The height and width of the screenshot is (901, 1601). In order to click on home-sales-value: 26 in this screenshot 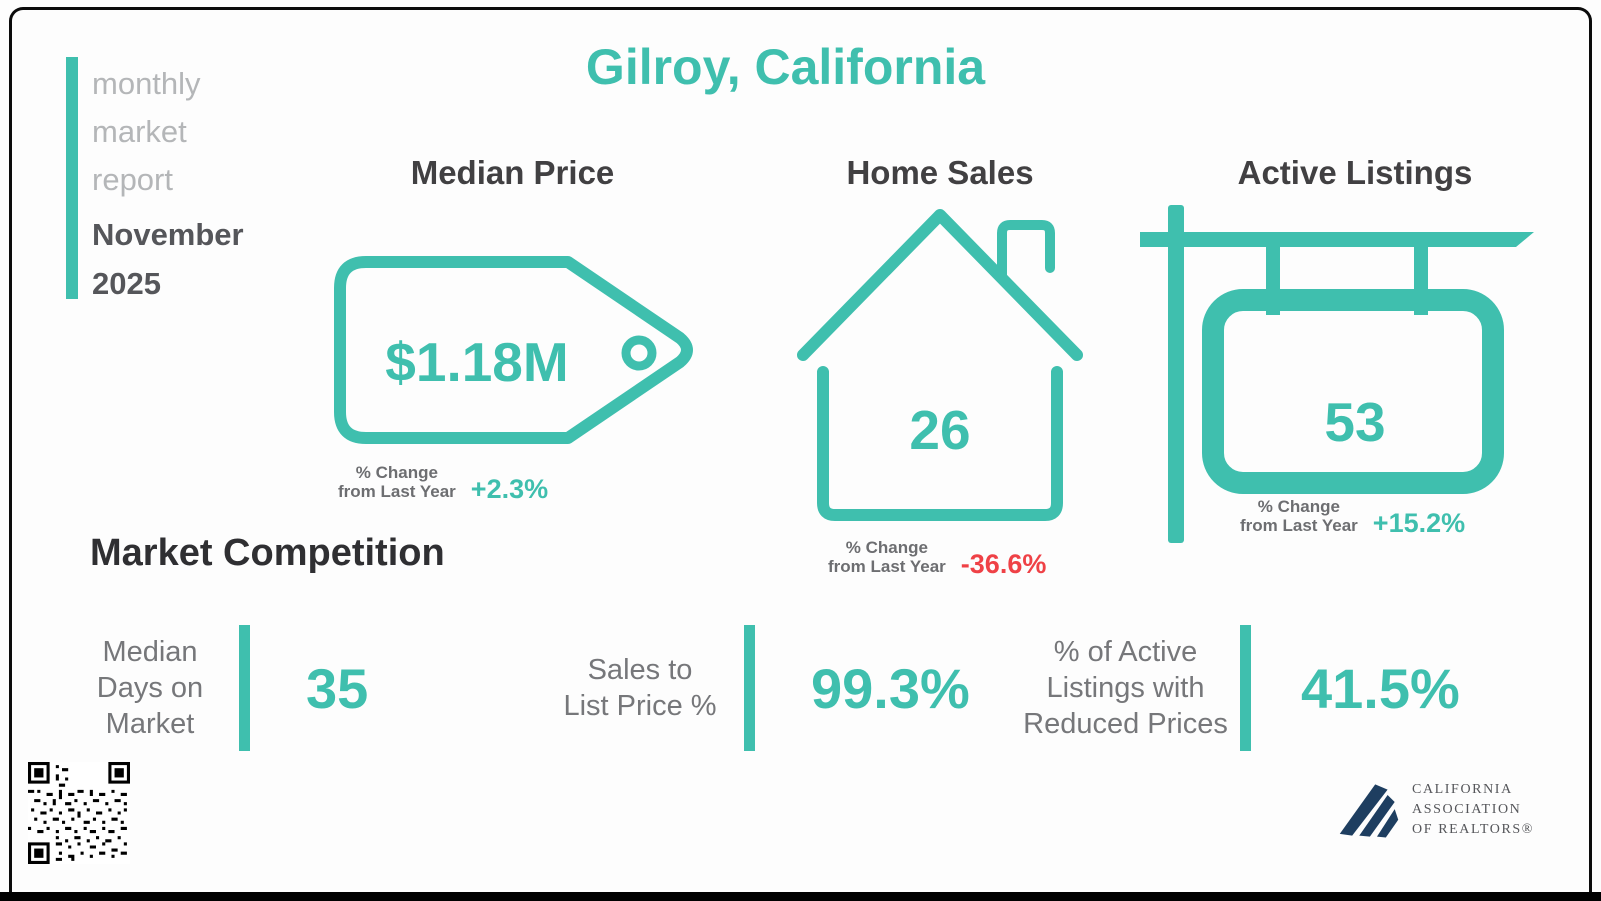, I will do `click(940, 430)`.